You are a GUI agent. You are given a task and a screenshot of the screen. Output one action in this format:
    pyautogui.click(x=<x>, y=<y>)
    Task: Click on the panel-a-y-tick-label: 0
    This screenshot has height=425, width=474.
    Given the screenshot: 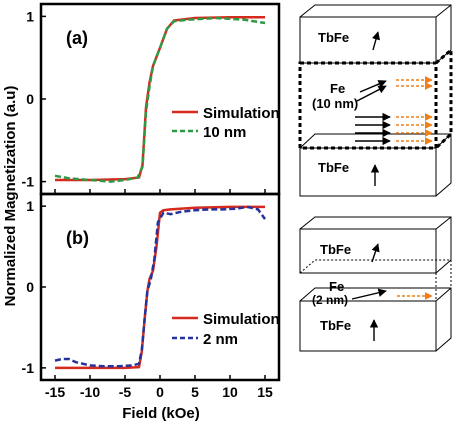 What is the action you would take?
    pyautogui.click(x=30, y=99)
    